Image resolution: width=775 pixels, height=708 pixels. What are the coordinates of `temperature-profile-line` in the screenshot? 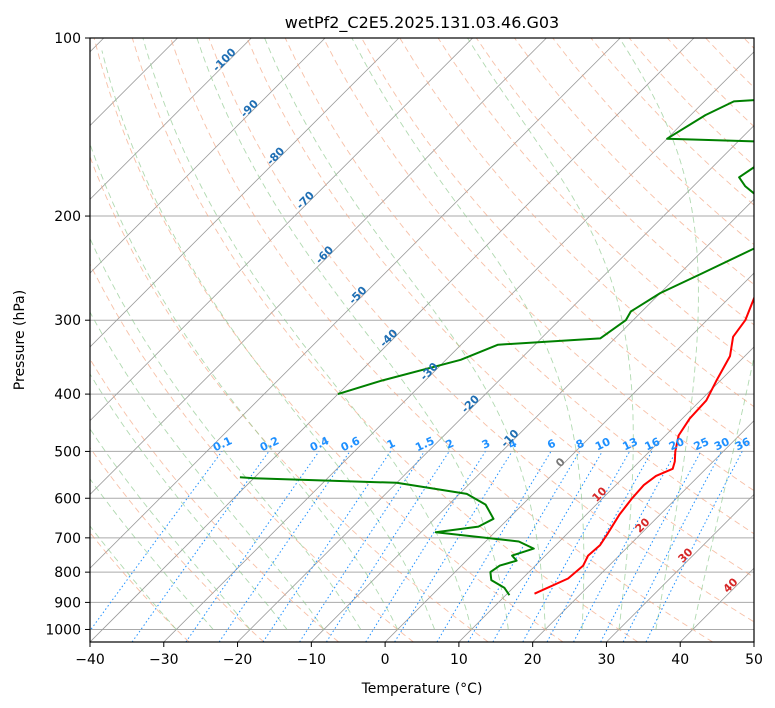 It's located at (644, 445).